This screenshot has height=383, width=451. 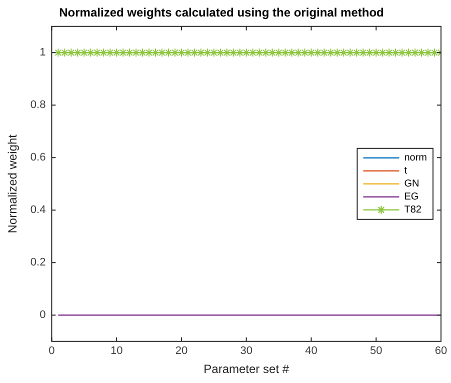 I want to click on y-axis-title: Normalized weight, so click(x=13, y=184).